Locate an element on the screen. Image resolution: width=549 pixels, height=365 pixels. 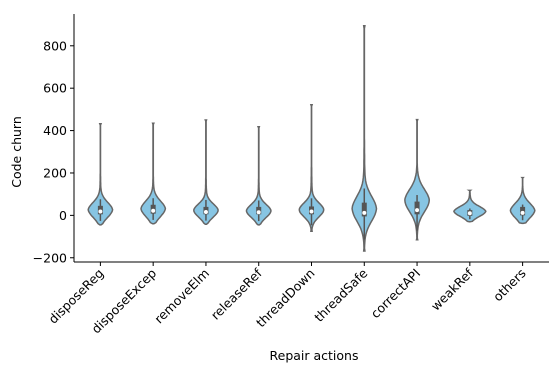
y-tick-label: 0 is located at coordinates (63, 215).